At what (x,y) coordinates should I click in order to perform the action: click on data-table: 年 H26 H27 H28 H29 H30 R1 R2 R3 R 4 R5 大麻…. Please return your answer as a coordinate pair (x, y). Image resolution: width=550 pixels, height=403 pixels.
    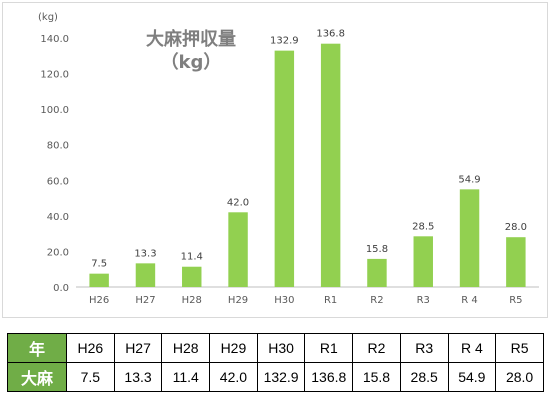
    Looking at the image, I should click on (275, 362).